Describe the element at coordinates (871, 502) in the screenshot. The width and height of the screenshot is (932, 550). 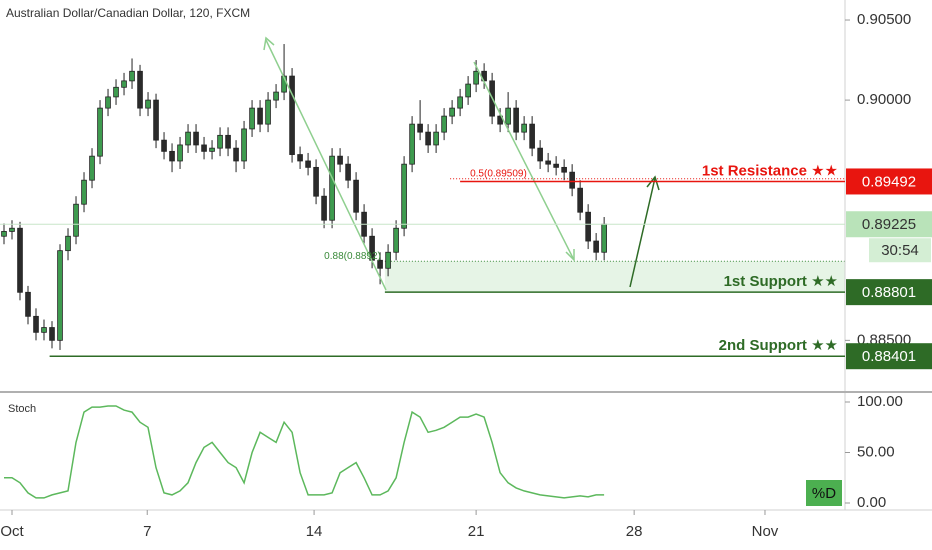
I see `stoch-tick-label: 0.00` at that location.